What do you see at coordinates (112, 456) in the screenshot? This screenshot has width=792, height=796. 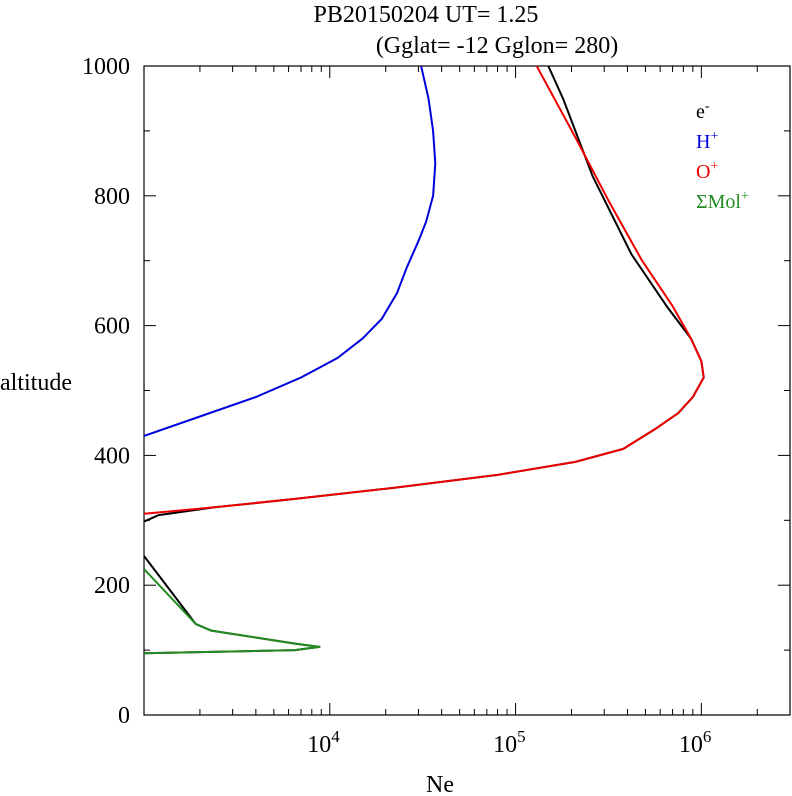 I see `y-tick-label: 400` at bounding box center [112, 456].